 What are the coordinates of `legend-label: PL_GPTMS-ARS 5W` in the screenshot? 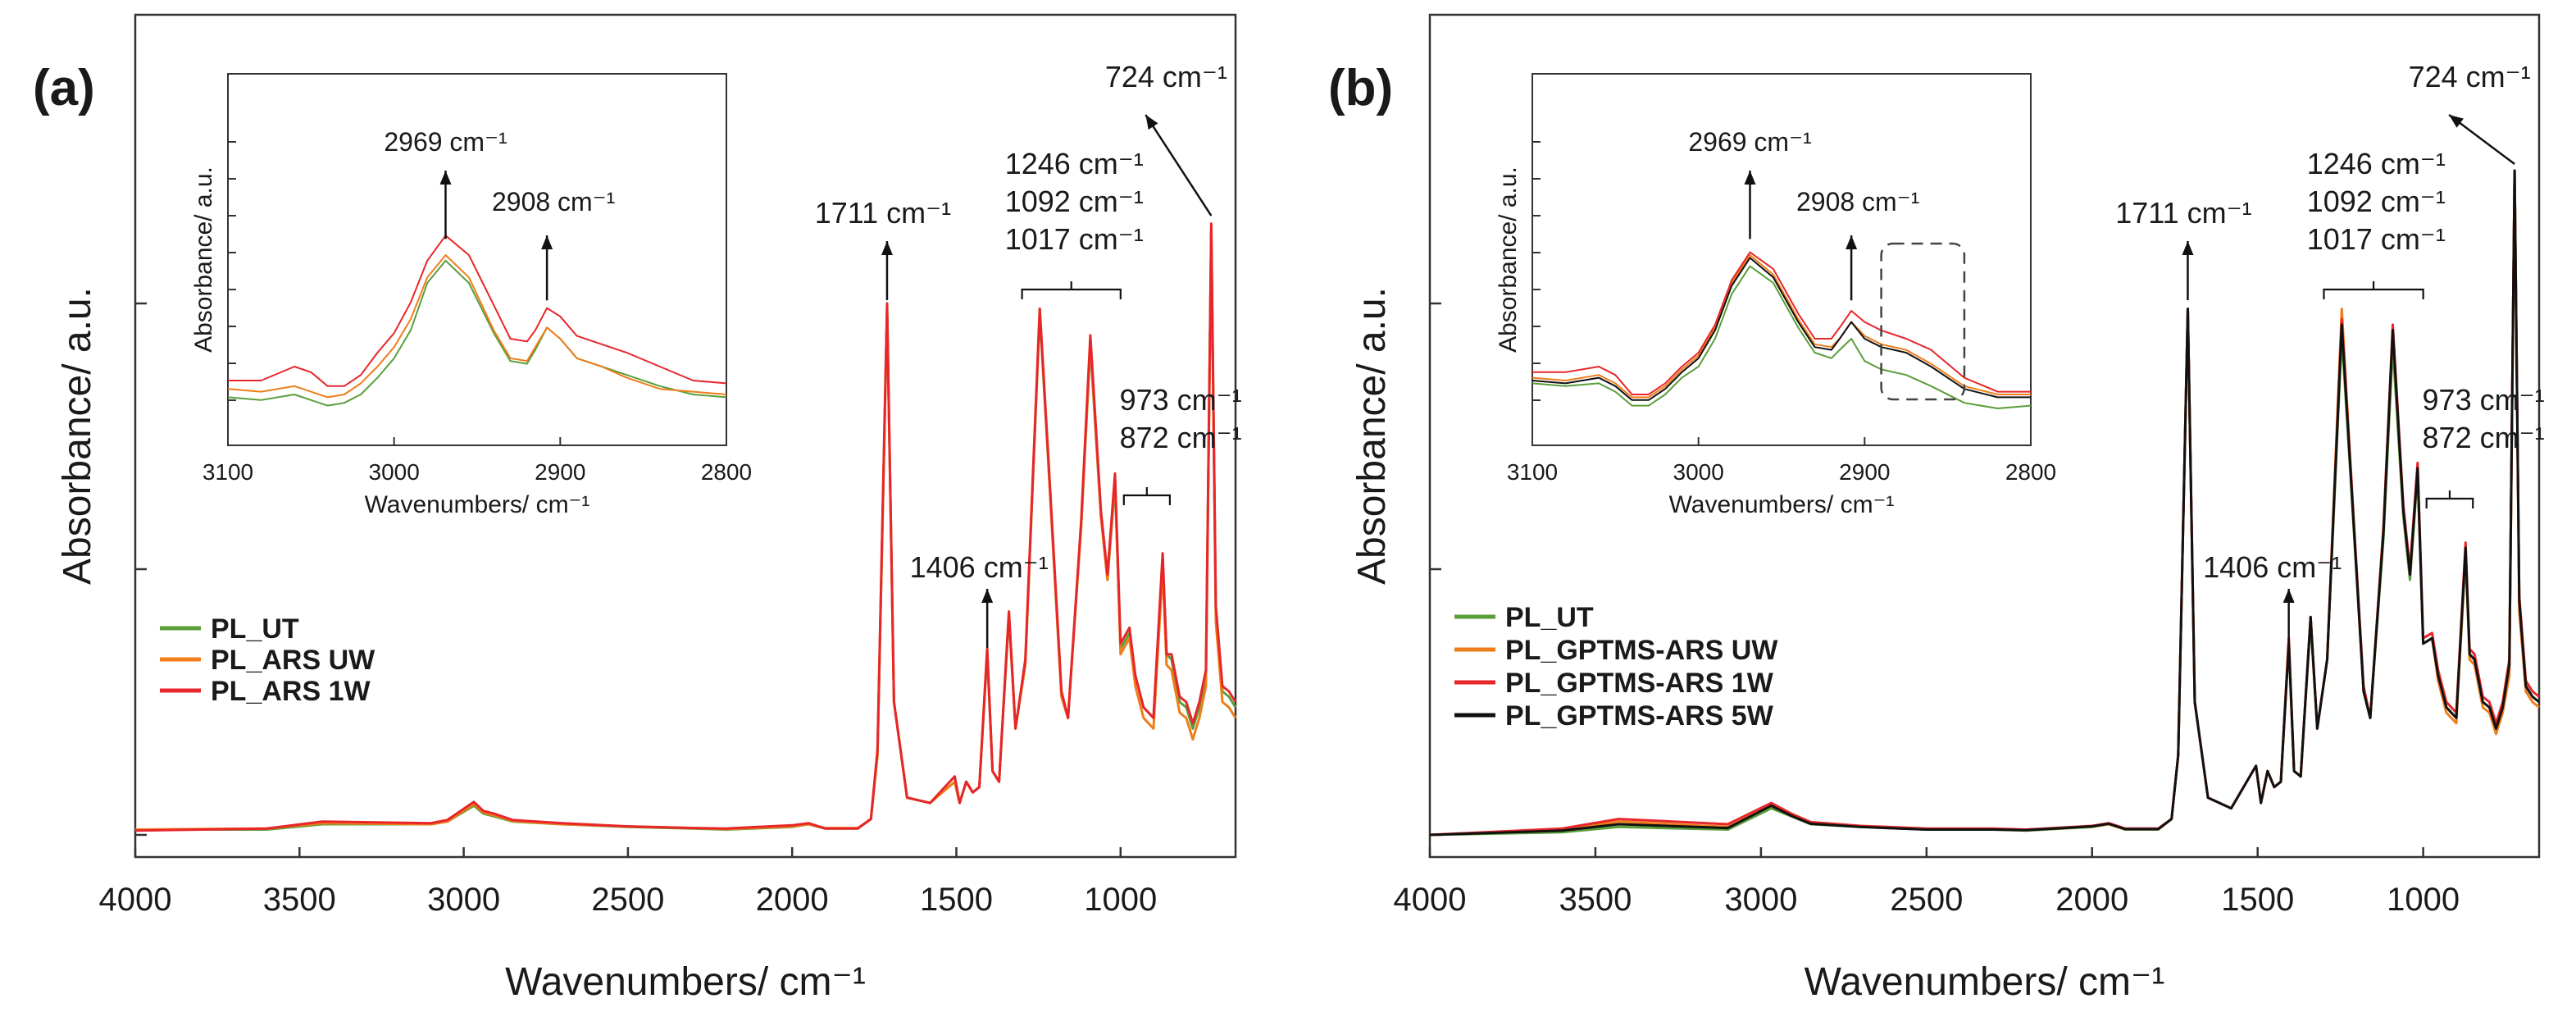 It's located at (1639, 716).